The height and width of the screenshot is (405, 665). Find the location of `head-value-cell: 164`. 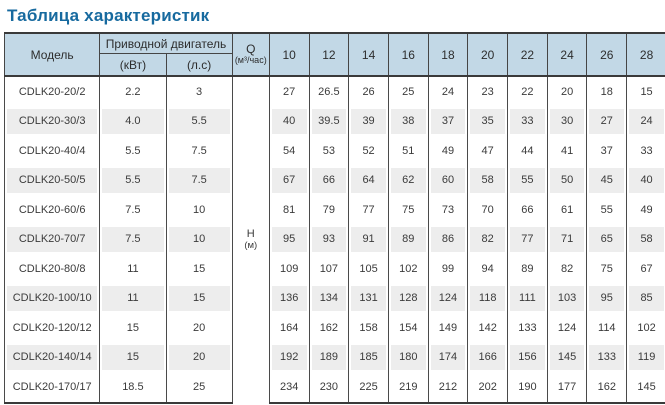

head-value-cell: 164 is located at coordinates (289, 328).